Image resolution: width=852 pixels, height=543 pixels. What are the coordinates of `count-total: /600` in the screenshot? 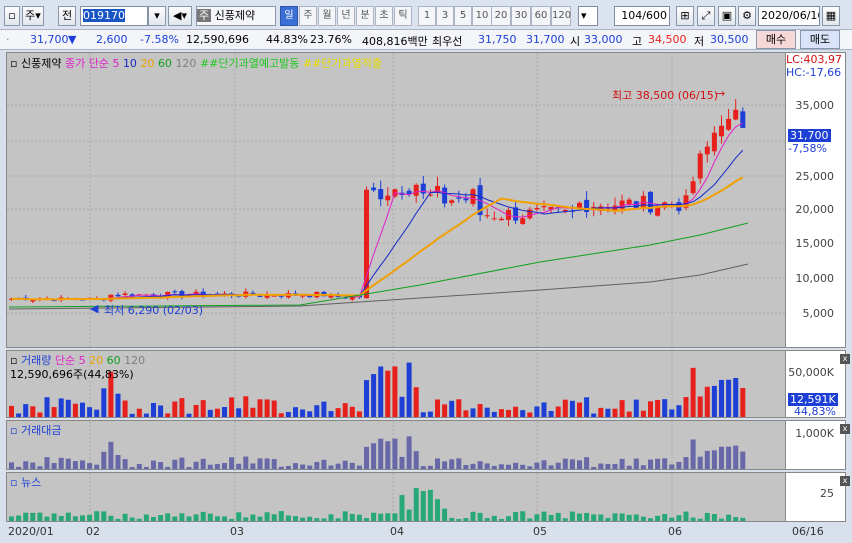 It's located at (654, 15).